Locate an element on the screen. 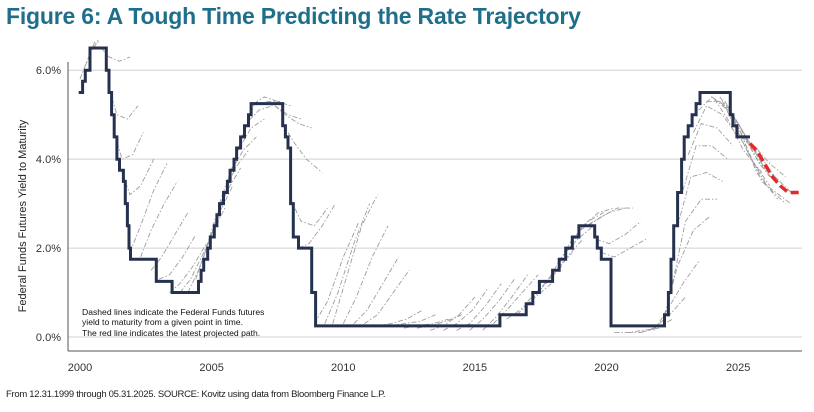  x-tick-label: 2010 is located at coordinates (343, 368).